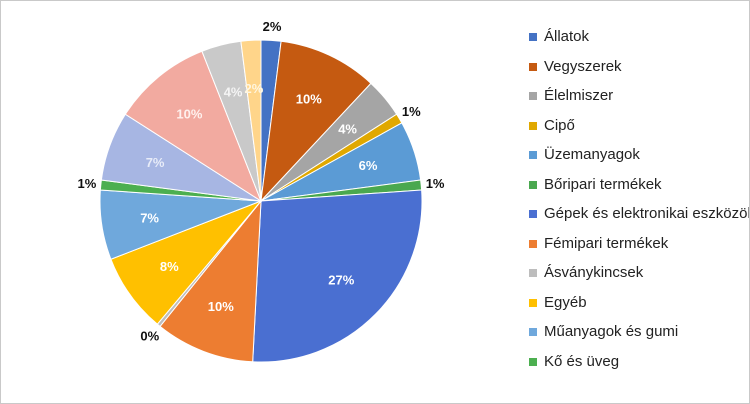 The width and height of the screenshot is (750, 404). What do you see at coordinates (582, 361) in the screenshot?
I see `legend-label: Kő és üveg` at bounding box center [582, 361].